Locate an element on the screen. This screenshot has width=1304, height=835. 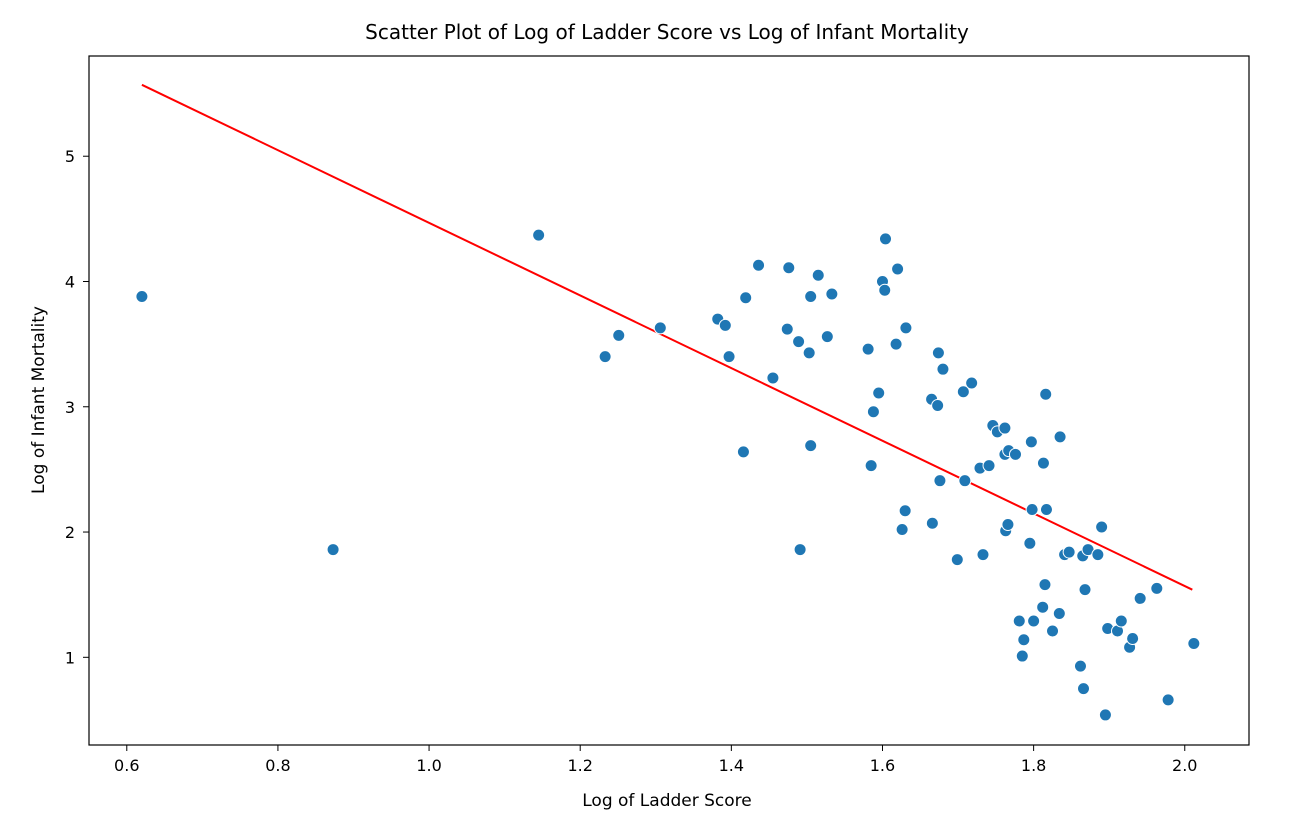
x-tick-label: 1.0 is located at coordinates (428, 765).